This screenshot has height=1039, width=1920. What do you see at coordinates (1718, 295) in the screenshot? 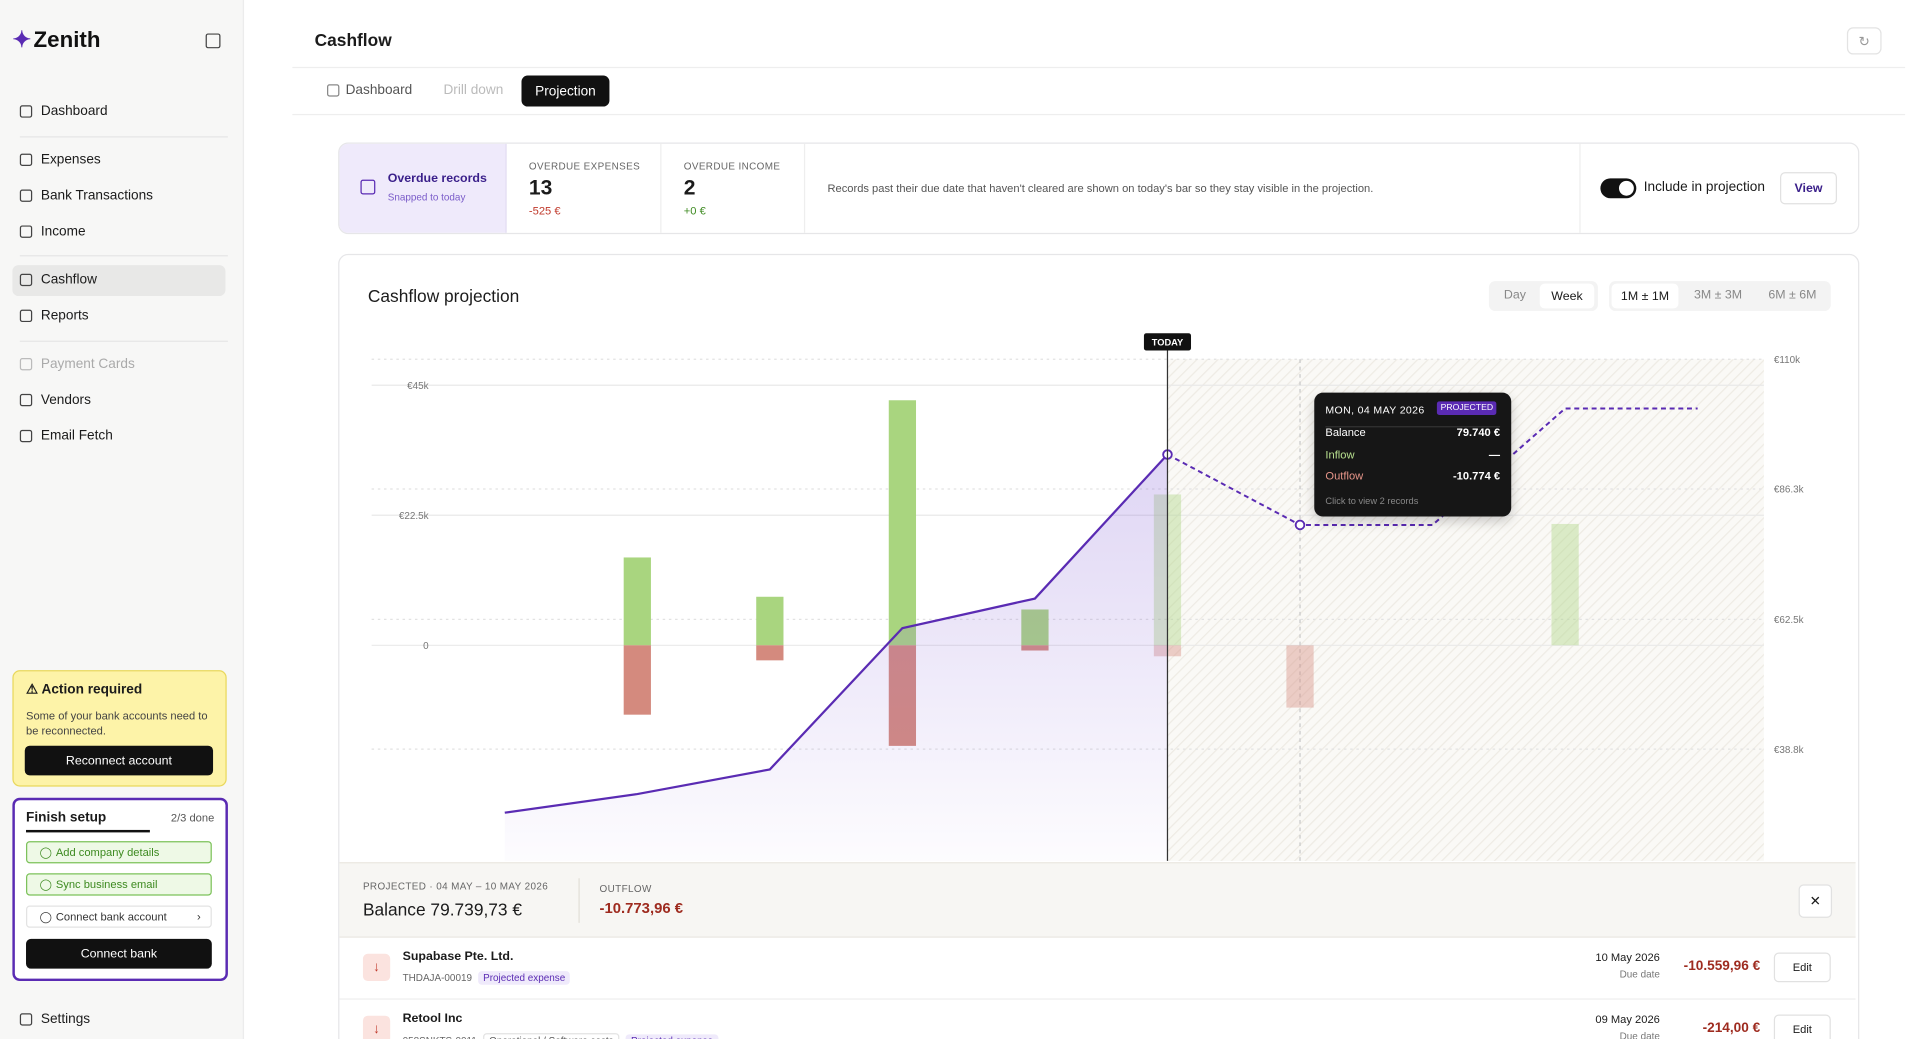
I see `range-option: 3M ± 3M` at bounding box center [1718, 295].